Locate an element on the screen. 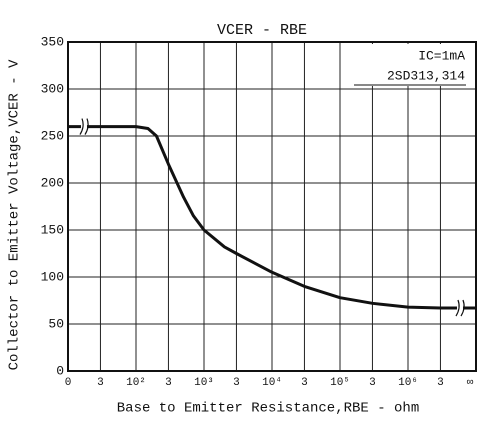 The image size is (477, 424). annotation: IC=1mA is located at coordinates (441, 55).